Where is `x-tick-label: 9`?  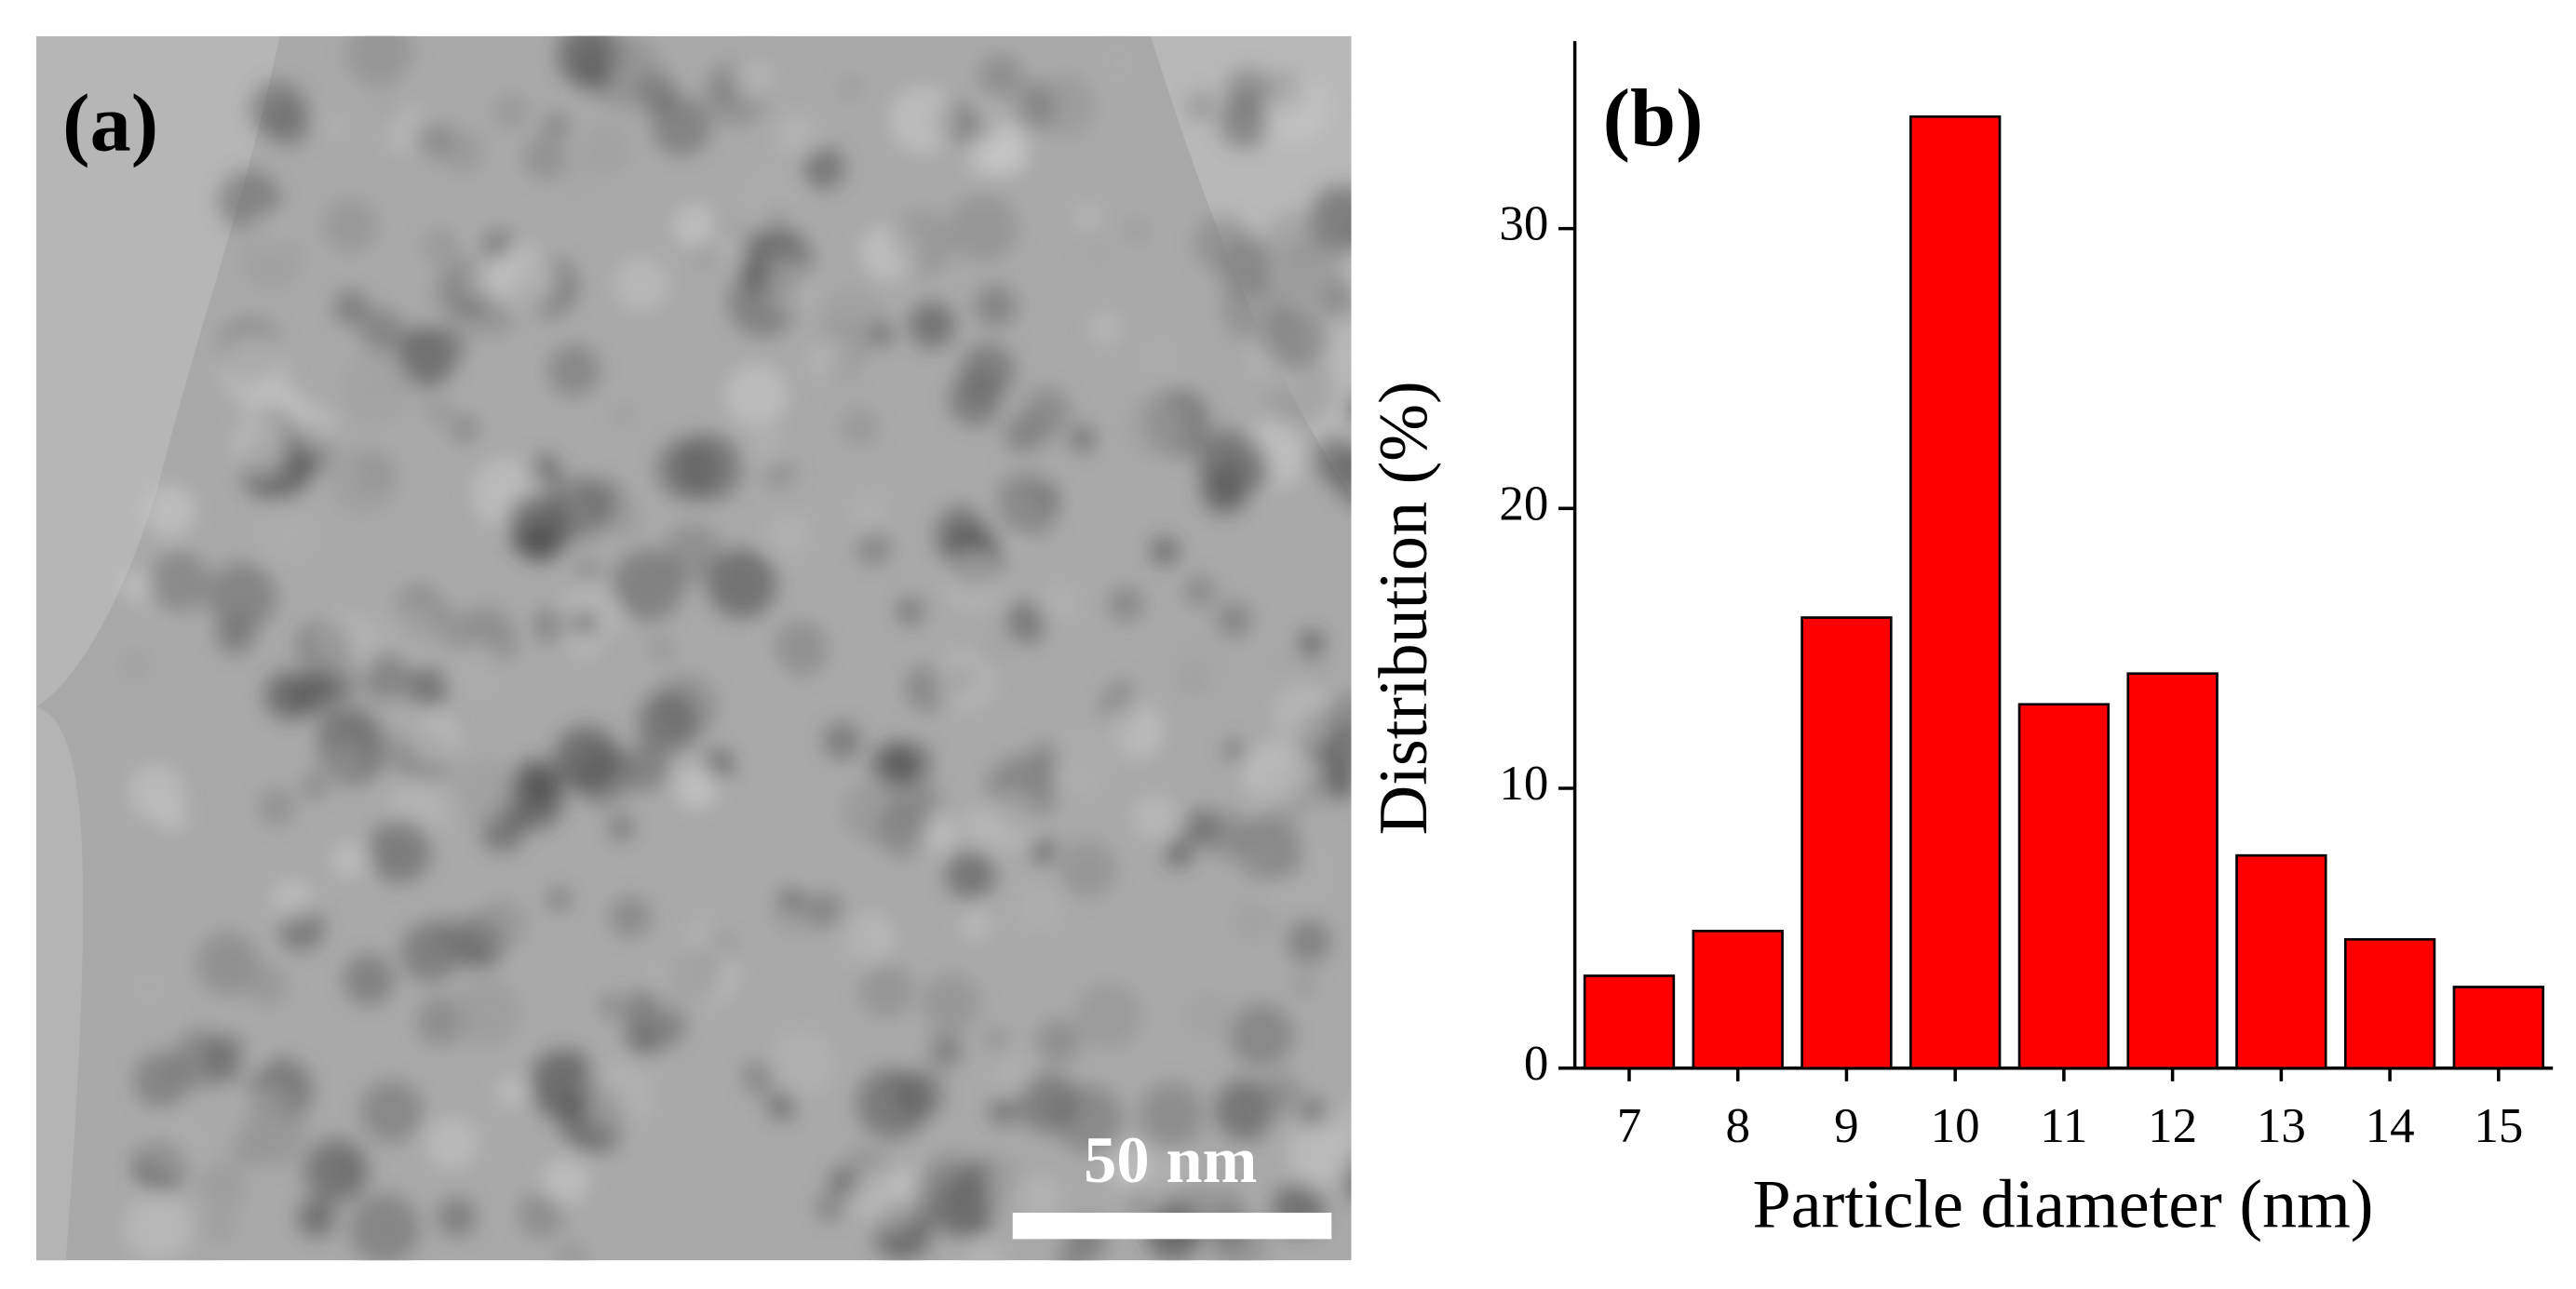
x-tick-label: 9 is located at coordinates (1846, 1126).